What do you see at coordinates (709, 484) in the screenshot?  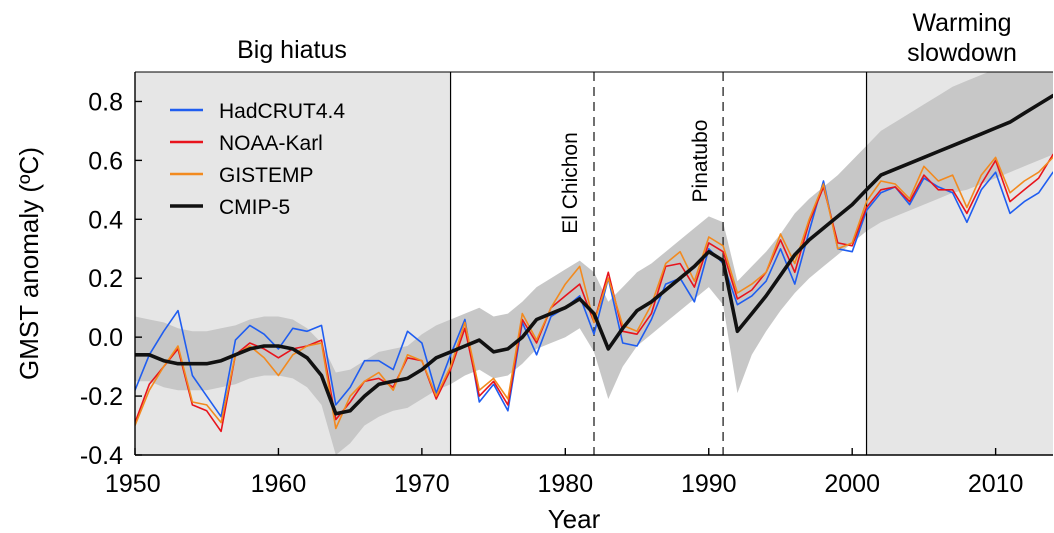 I see `x-tick-label: 1990` at bounding box center [709, 484].